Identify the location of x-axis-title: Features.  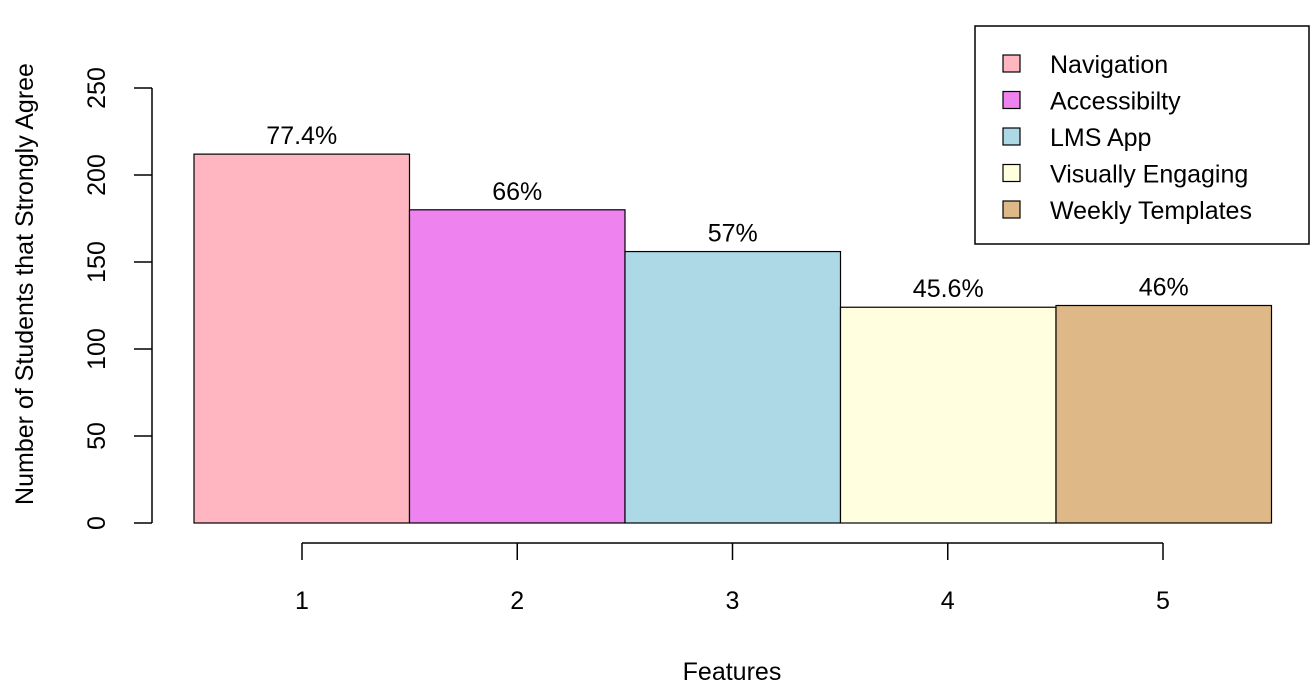
(732, 672).